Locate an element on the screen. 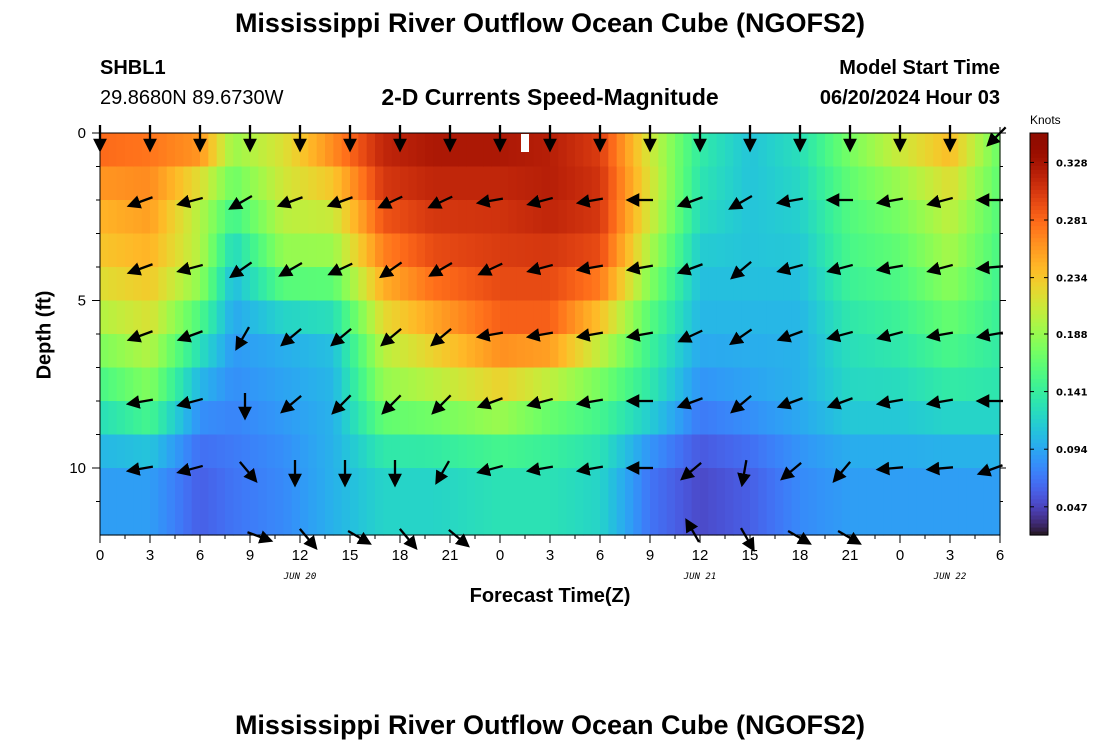 The image size is (1100, 750). y-tick-label: 0 is located at coordinates (82, 133).